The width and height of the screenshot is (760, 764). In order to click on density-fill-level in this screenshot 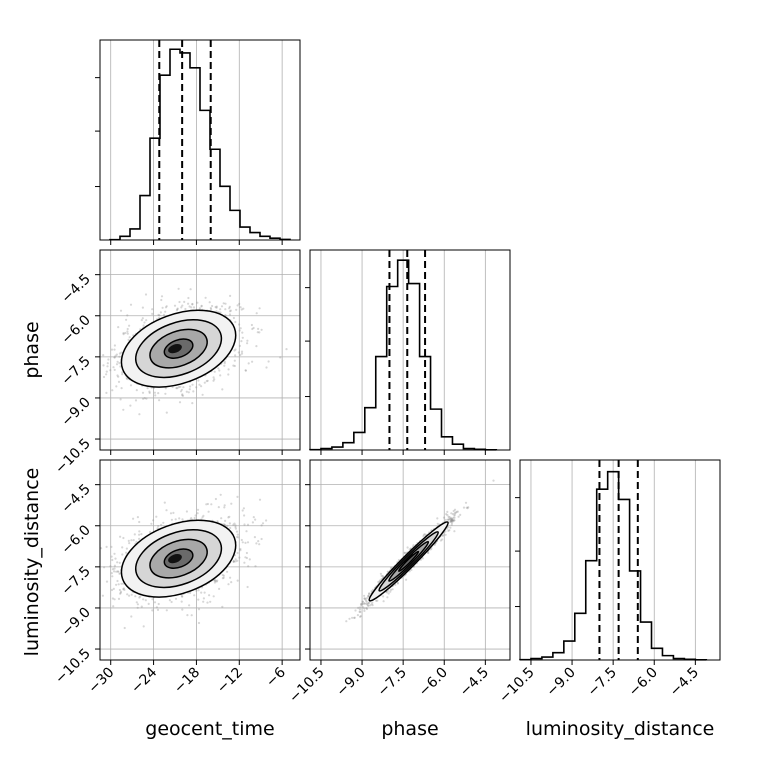, I will do `click(408, 561)`.